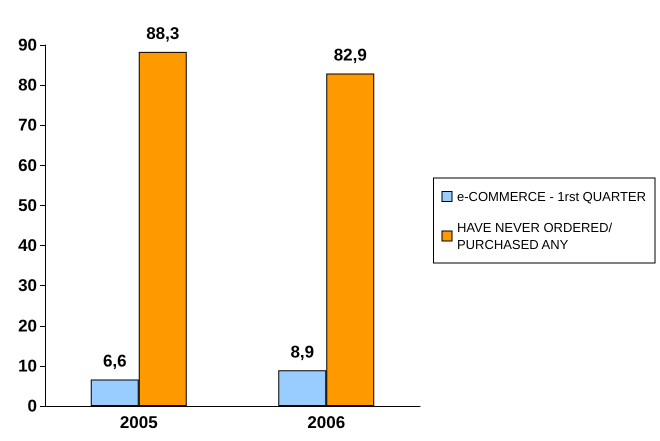 The image size is (660, 441). I want to click on data-label: 6,6, so click(114, 361).